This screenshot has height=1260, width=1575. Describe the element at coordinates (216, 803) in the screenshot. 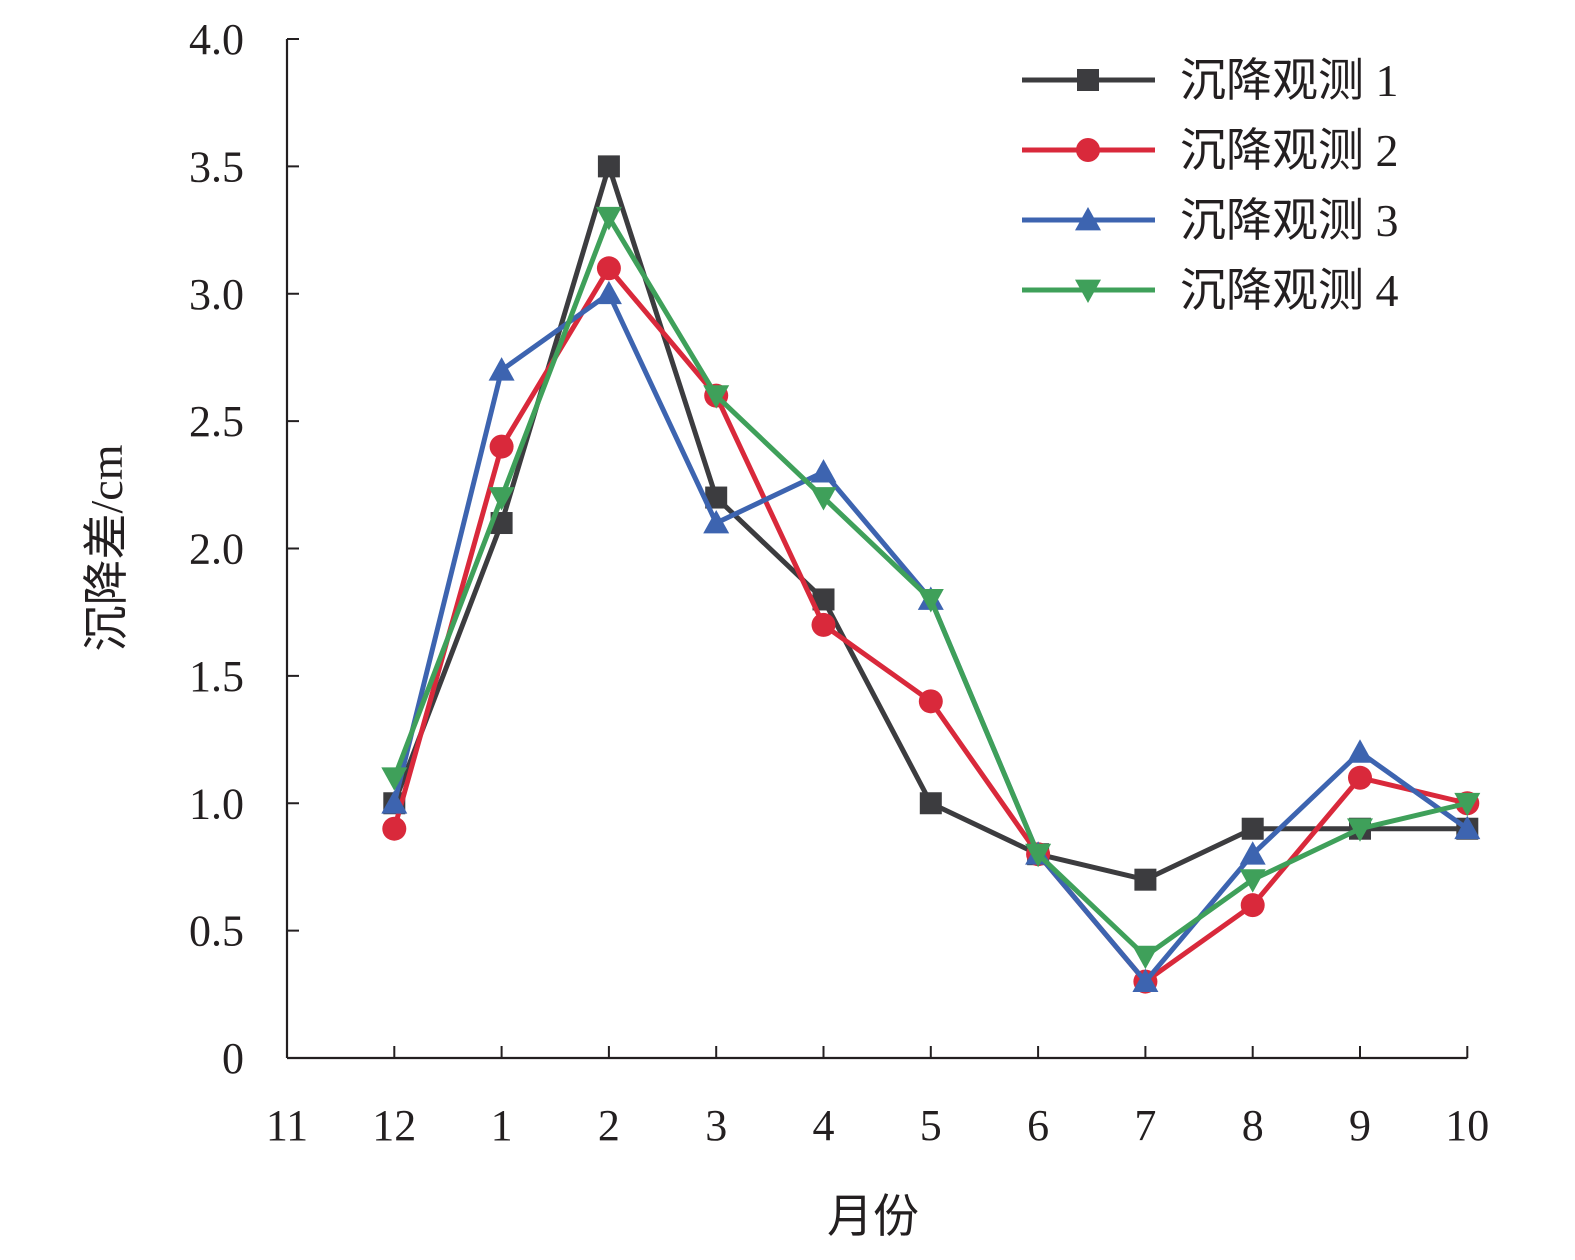

I see `y-tick-label: 1.0` at that location.